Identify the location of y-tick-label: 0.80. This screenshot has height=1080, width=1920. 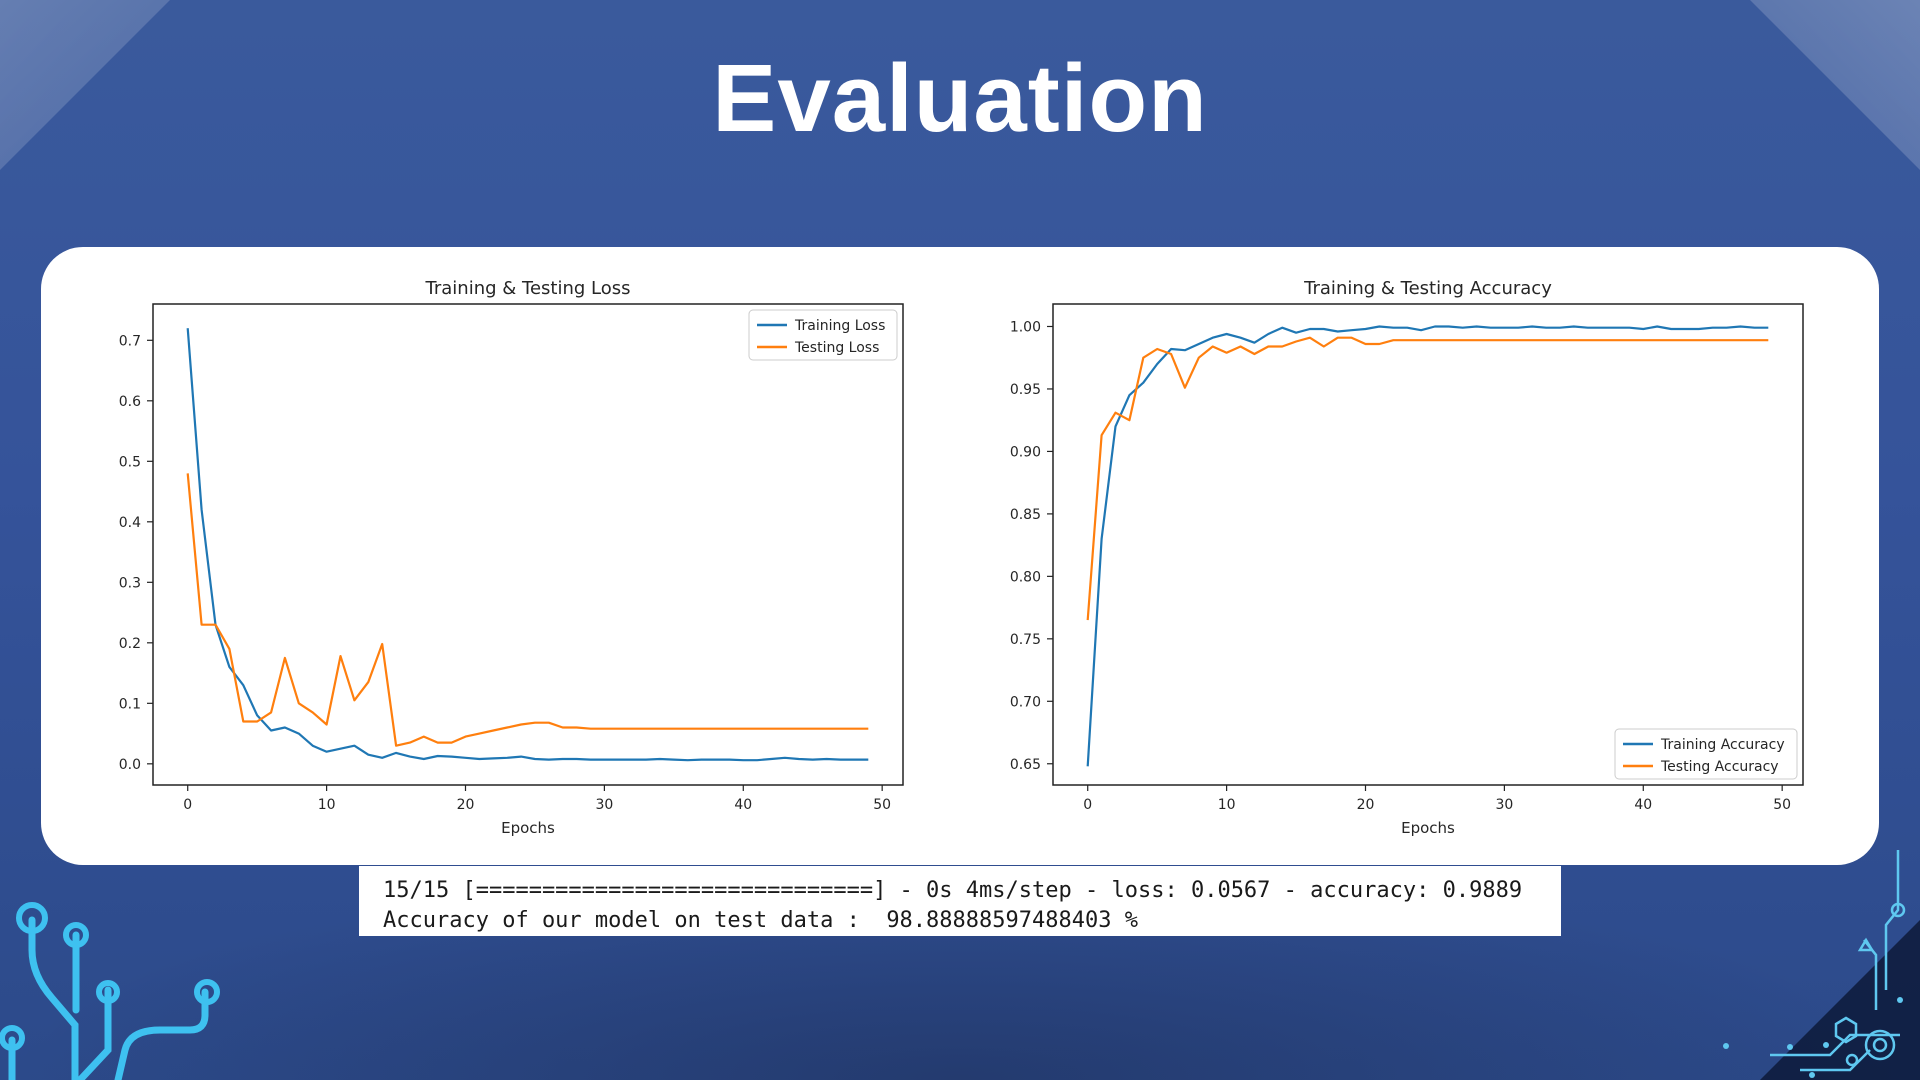
(1025, 577).